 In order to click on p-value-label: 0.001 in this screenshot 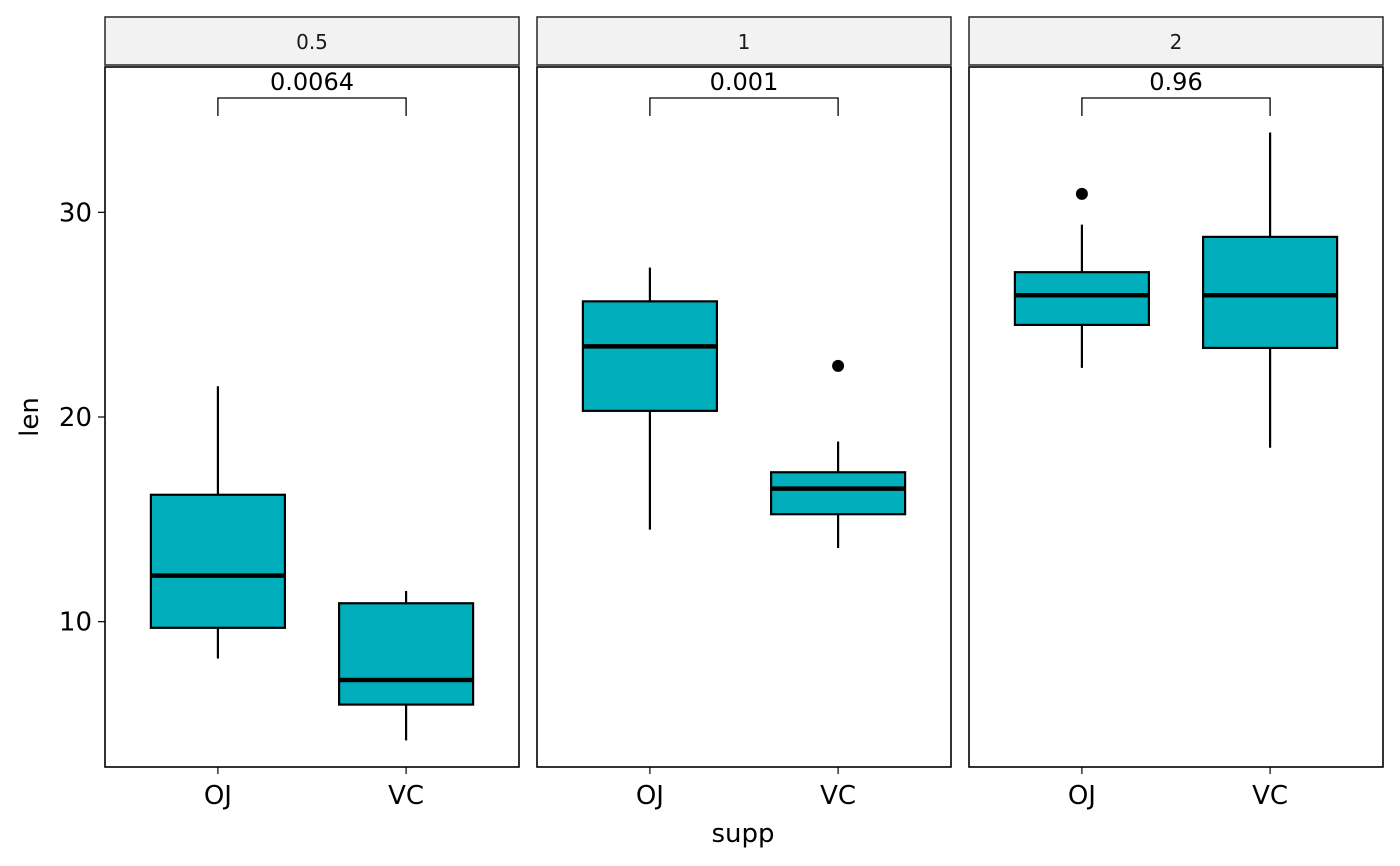, I will do `click(744, 82)`.